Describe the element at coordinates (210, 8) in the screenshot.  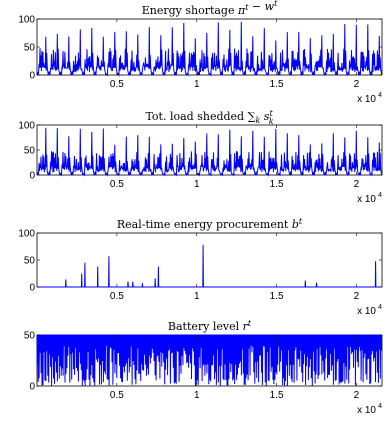
I see `chart-title-1: Energy shortage πt − wt` at that location.